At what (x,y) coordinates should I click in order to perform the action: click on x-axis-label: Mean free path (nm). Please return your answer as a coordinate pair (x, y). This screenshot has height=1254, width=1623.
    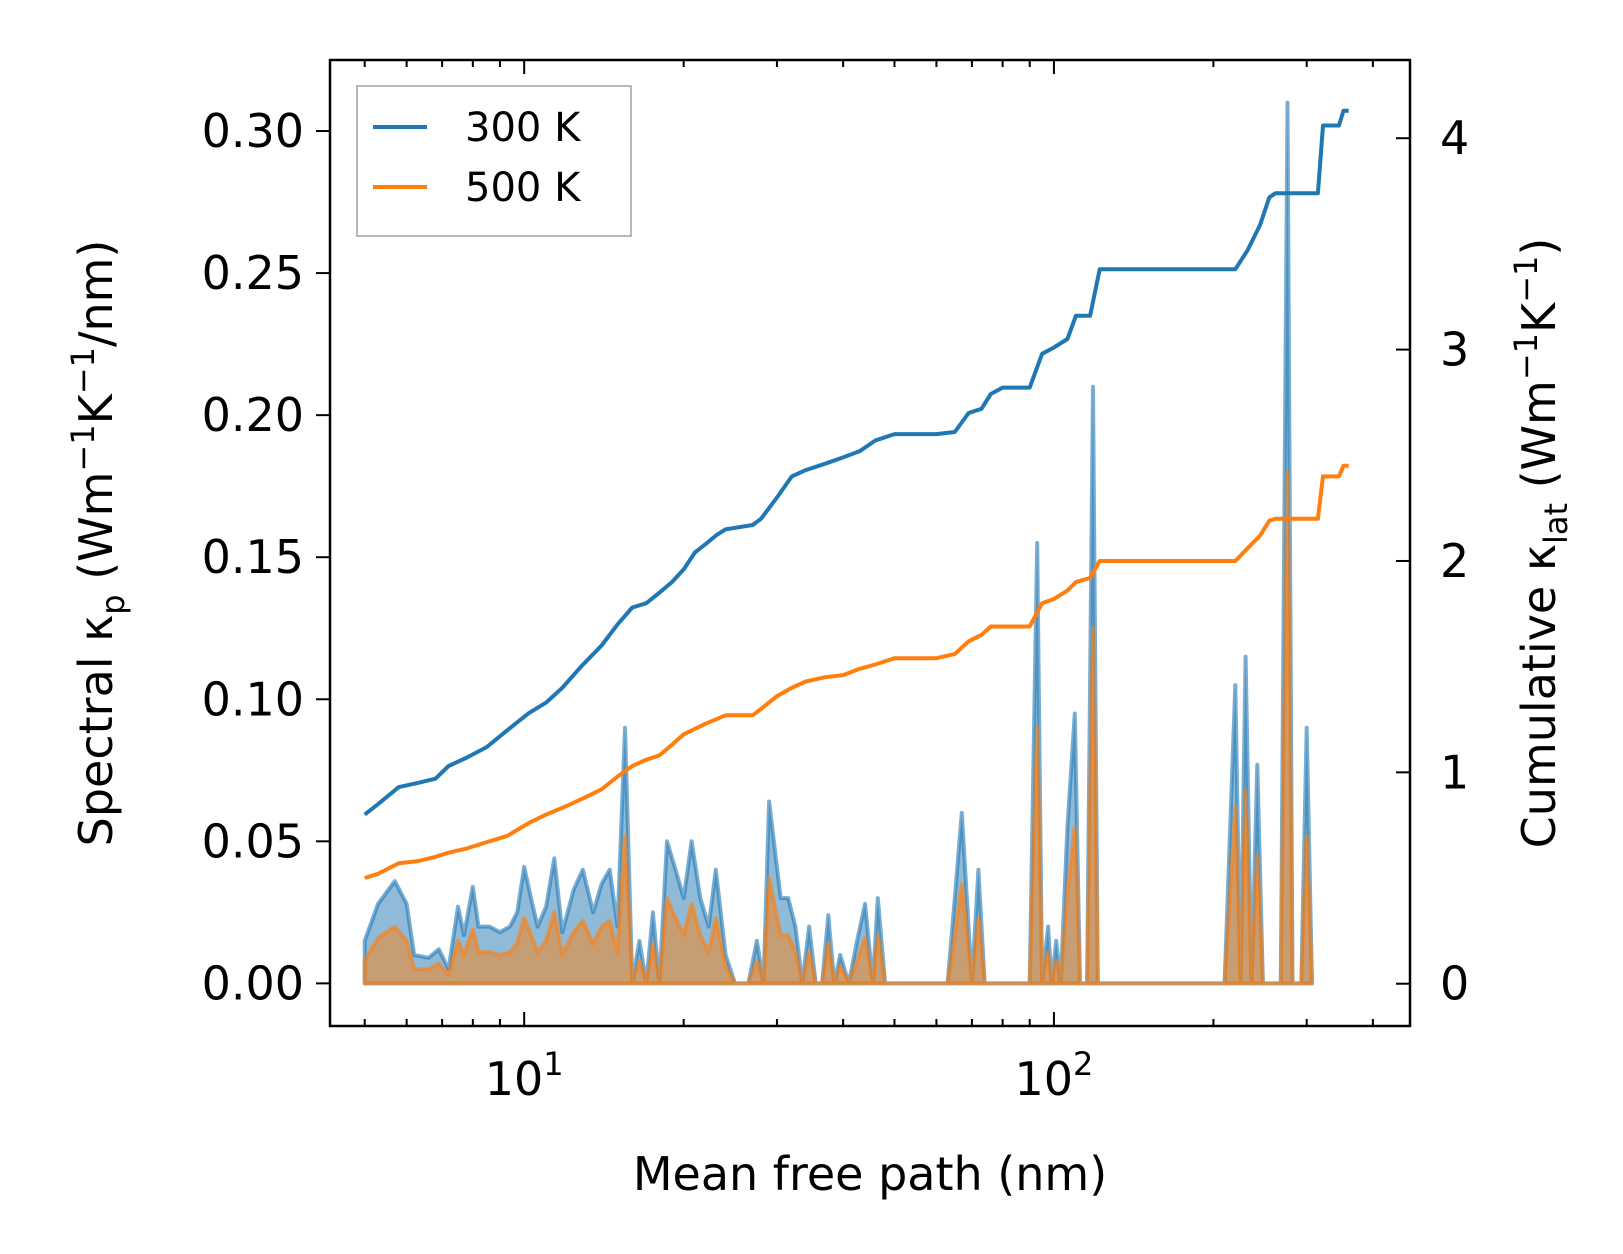
    Looking at the image, I should click on (870, 1174).